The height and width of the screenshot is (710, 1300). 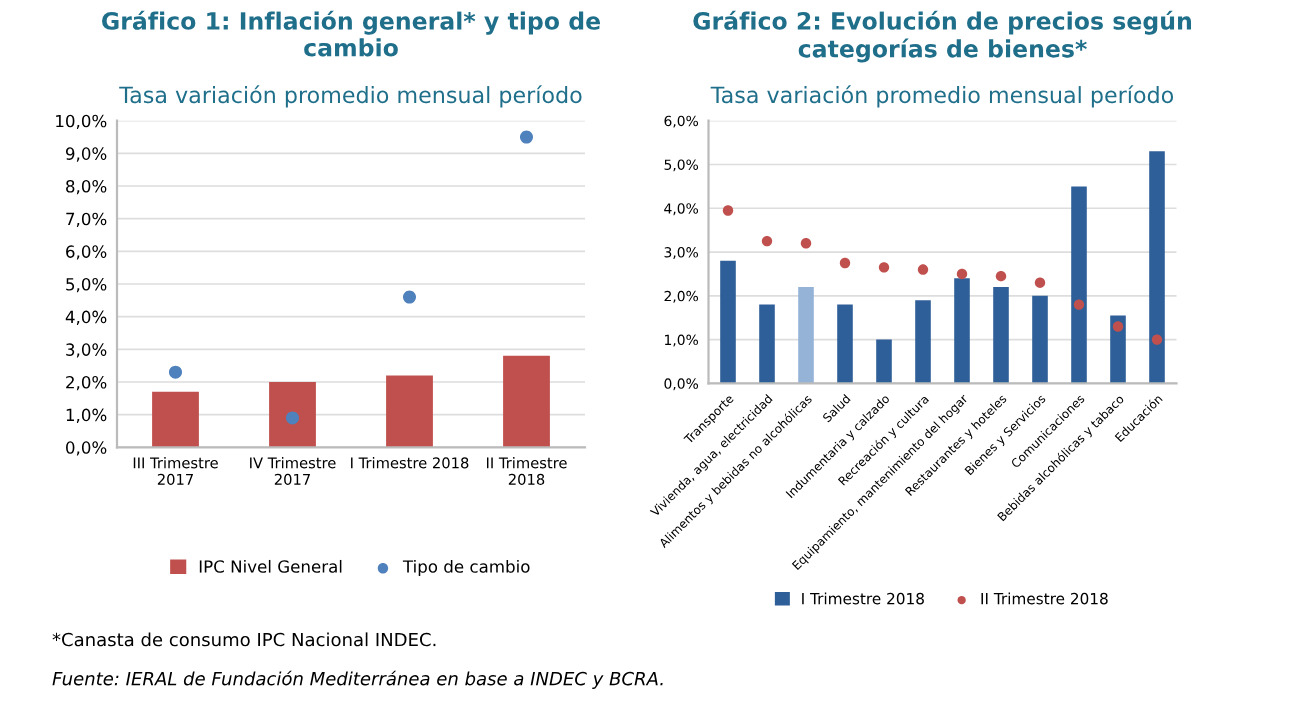 What do you see at coordinates (466, 568) in the screenshot?
I see `legend-label: Tipo de cambio` at bounding box center [466, 568].